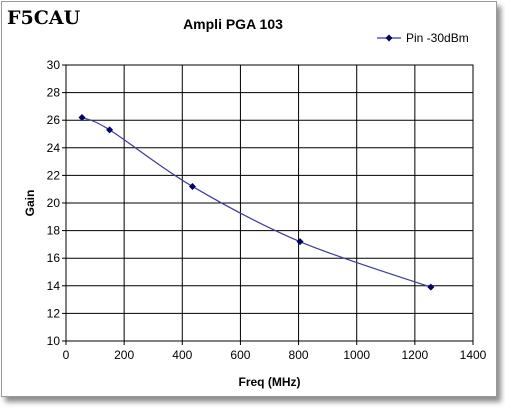  I want to click on y-tick-label-14: 14, so click(54, 286).